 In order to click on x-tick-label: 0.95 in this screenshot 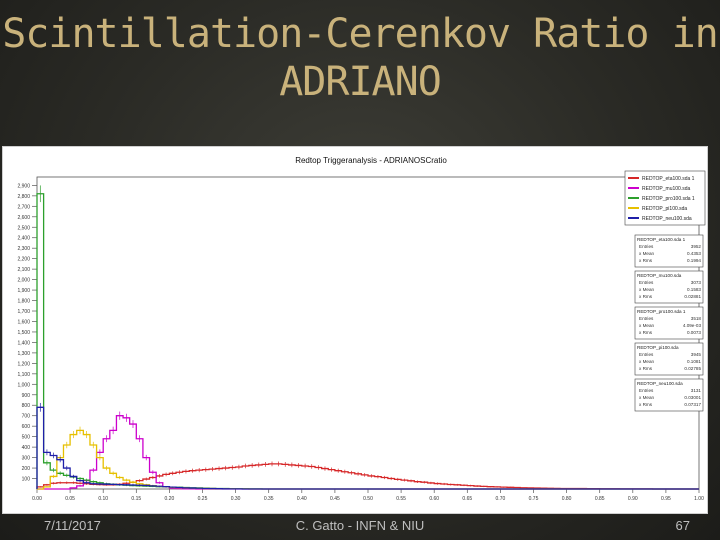, I will do `click(666, 499)`.